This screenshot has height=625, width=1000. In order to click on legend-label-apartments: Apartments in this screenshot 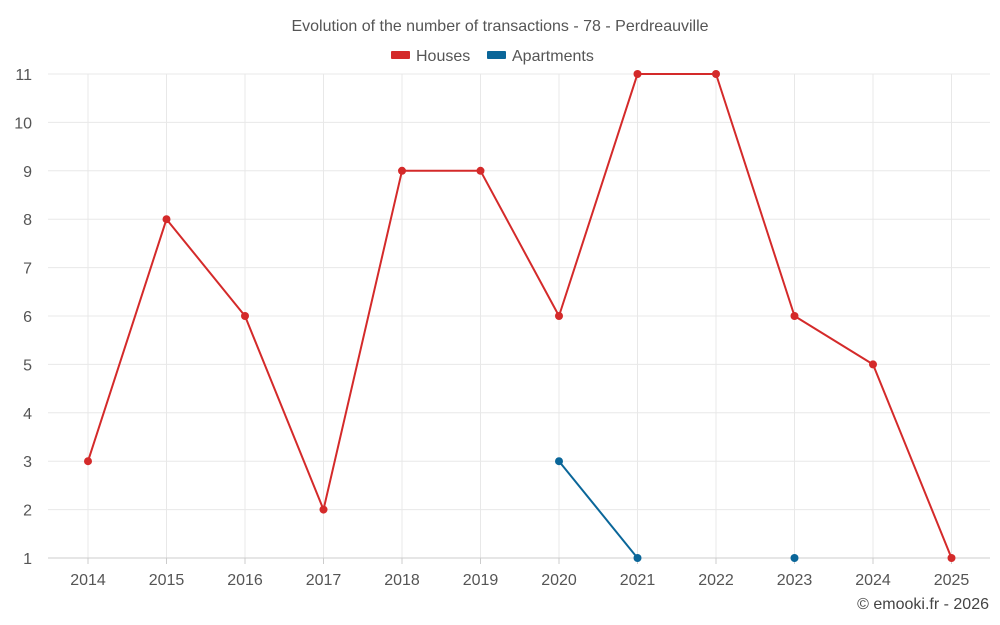, I will do `click(553, 56)`.